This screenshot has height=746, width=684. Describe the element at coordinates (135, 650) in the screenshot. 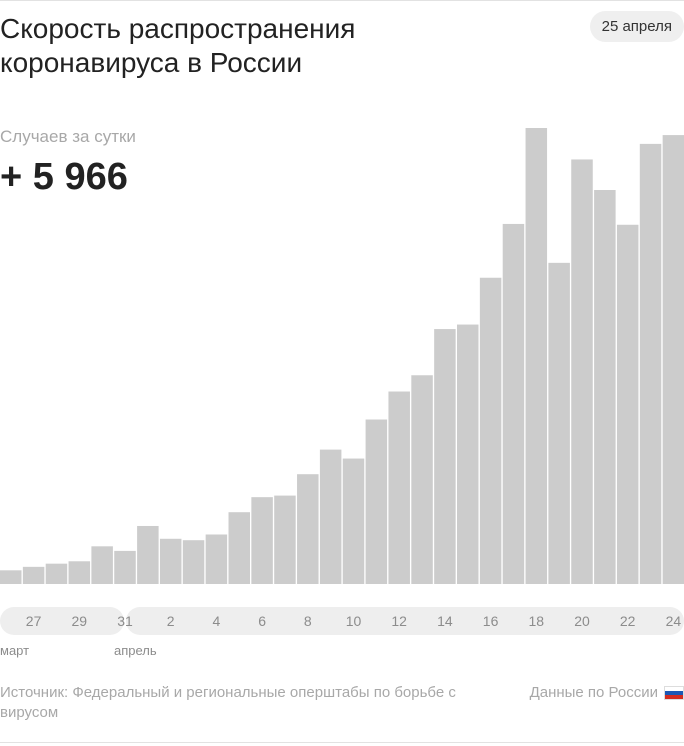

I see `month-label-april: апрель` at that location.